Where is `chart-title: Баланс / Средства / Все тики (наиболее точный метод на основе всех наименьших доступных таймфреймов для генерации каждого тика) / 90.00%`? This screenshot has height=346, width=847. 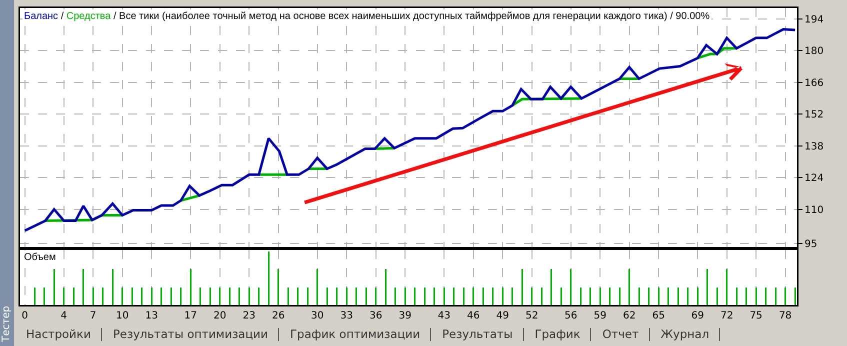 chart-title: Баланс / Средства / Все тики (наиболее точный метод на основе всех наименьших доступных таймфреймов для генерации каждого тика) / 90.00% is located at coordinates (367, 16).